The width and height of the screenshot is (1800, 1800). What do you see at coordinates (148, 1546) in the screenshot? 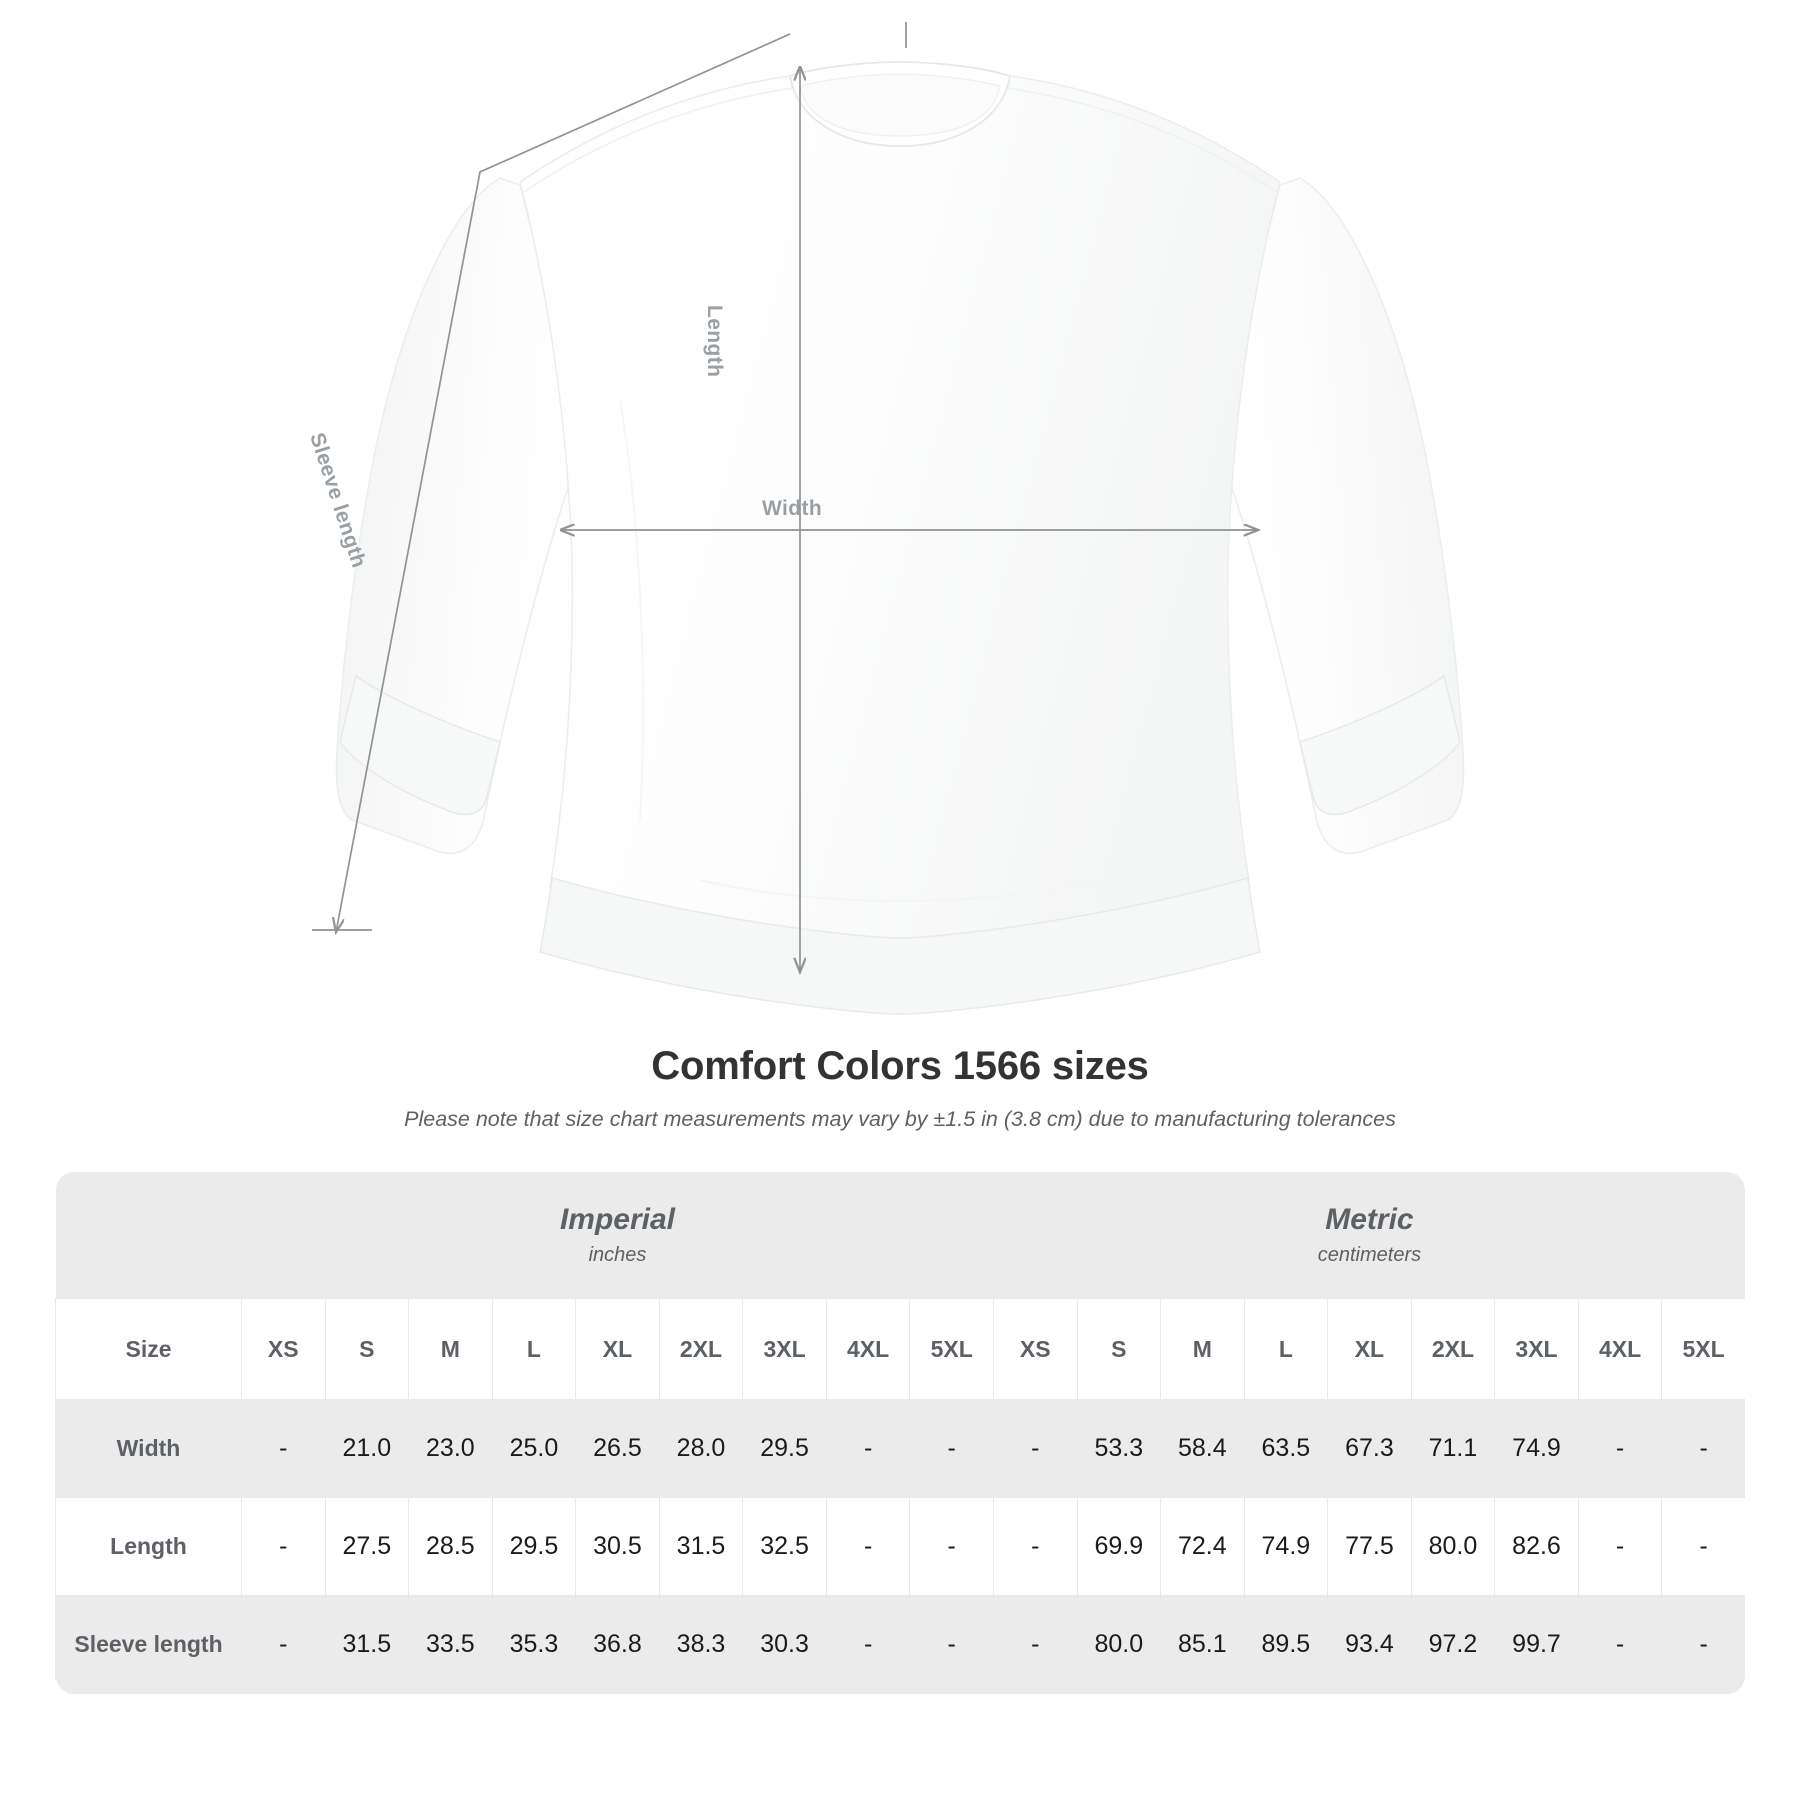
I see `row-header-length: Length` at bounding box center [148, 1546].